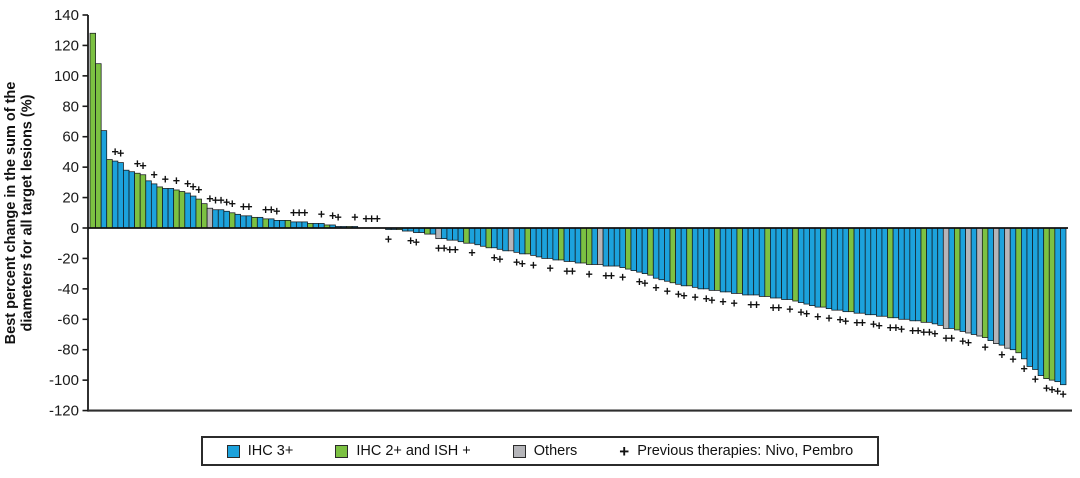 This screenshot has height=478, width=1080. Describe the element at coordinates (519, 451) in the screenshot. I see `others-swatch-icon` at that location.